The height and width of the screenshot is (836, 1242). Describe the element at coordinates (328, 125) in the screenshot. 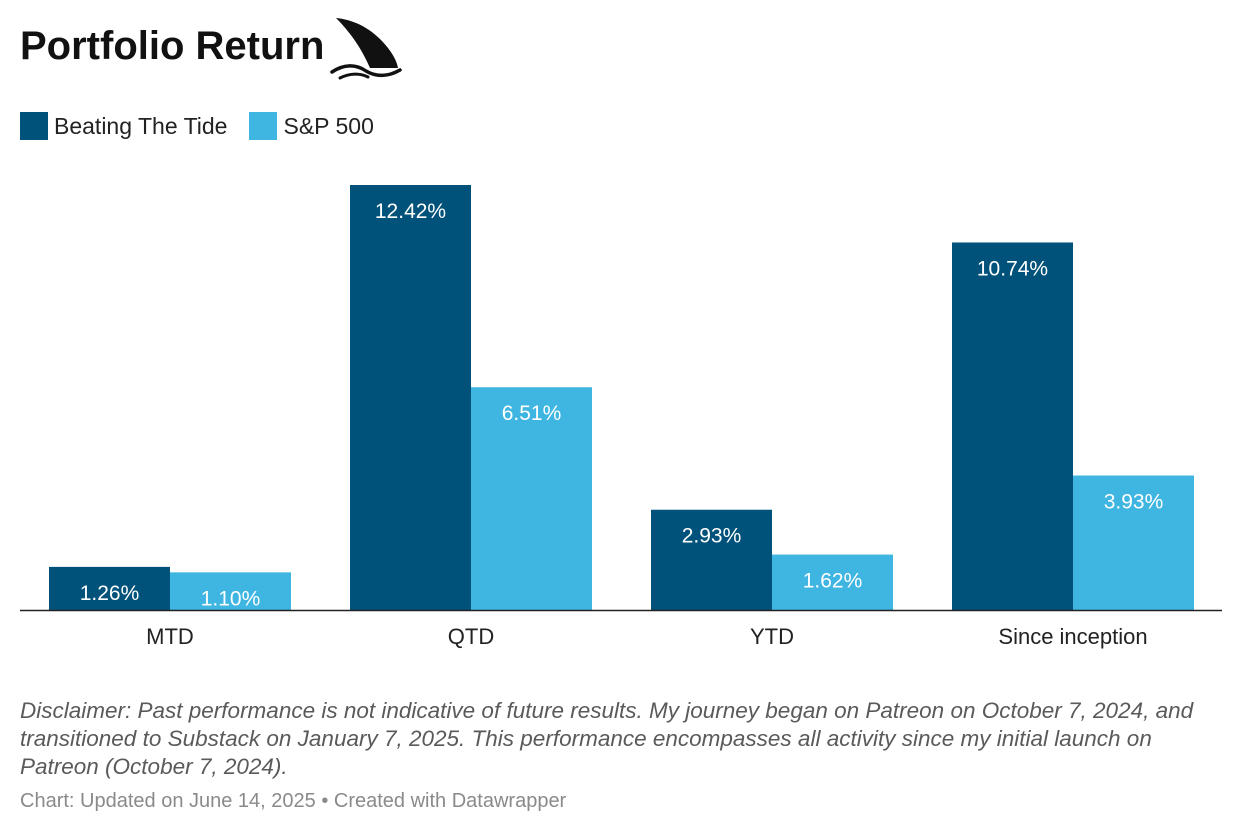

I see `legend-label-sp500: S&P 500` at that location.